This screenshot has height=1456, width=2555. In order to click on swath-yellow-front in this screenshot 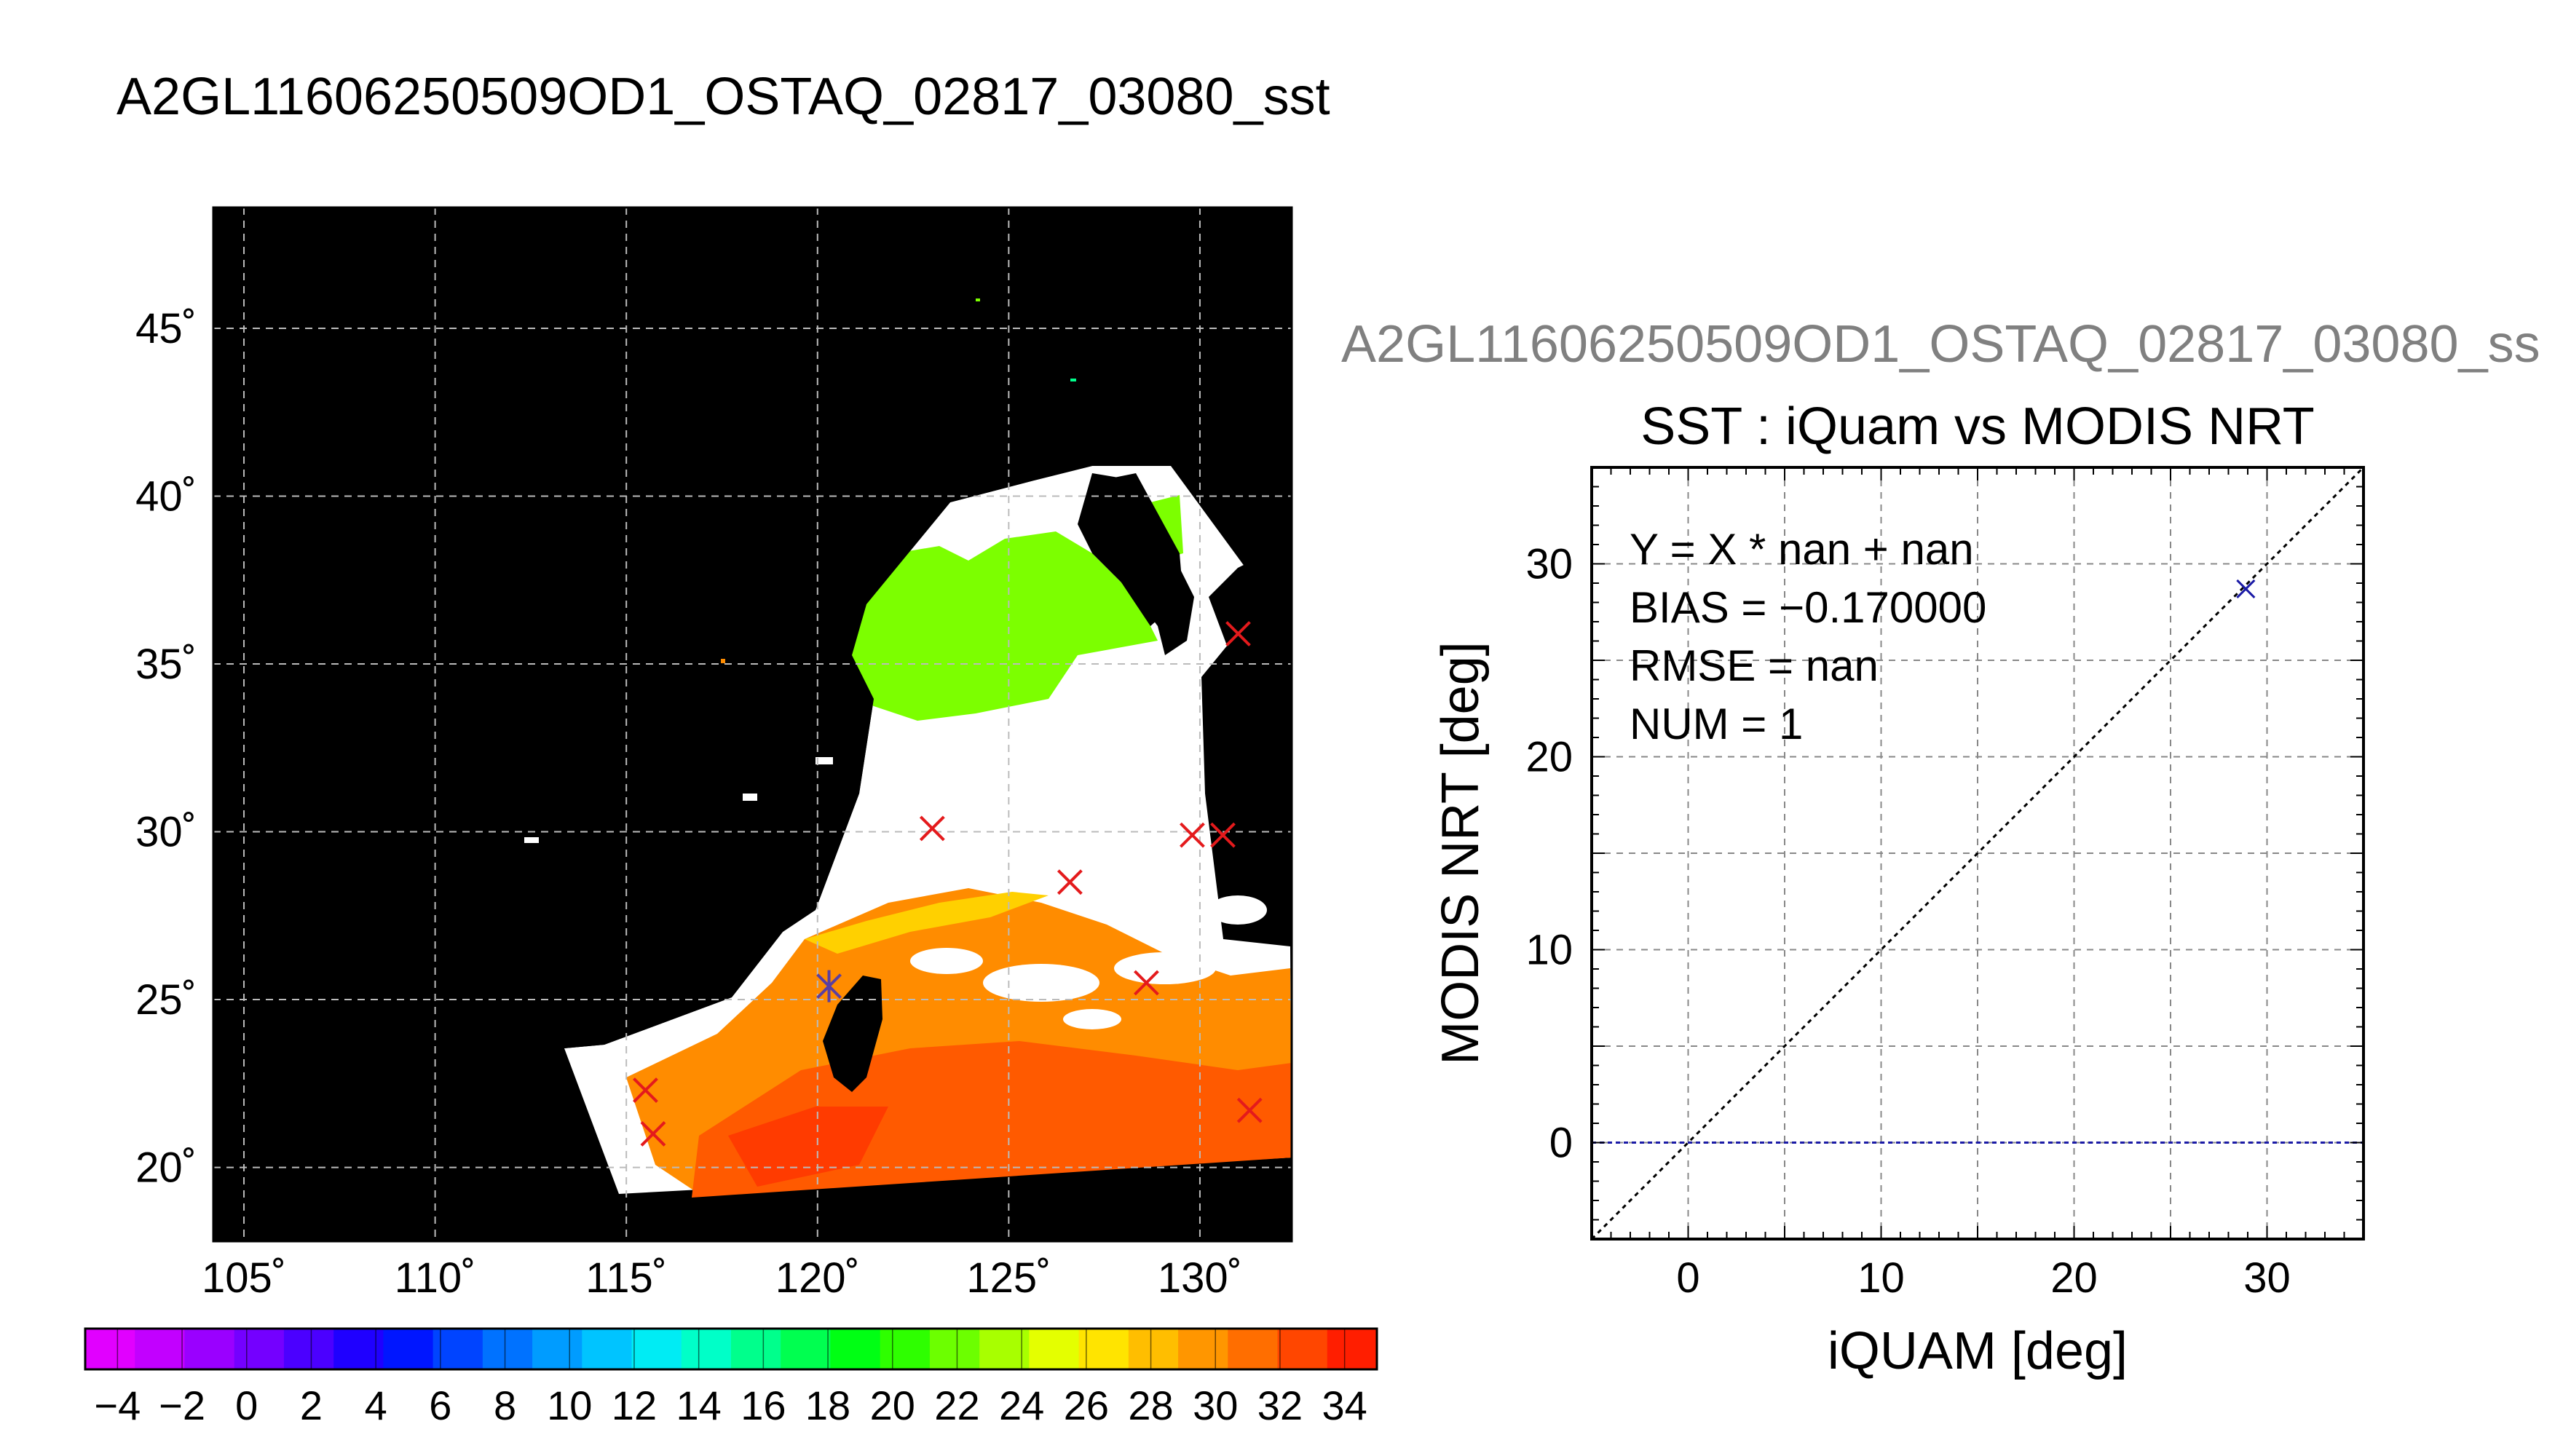, I will do `click(927, 923)`.